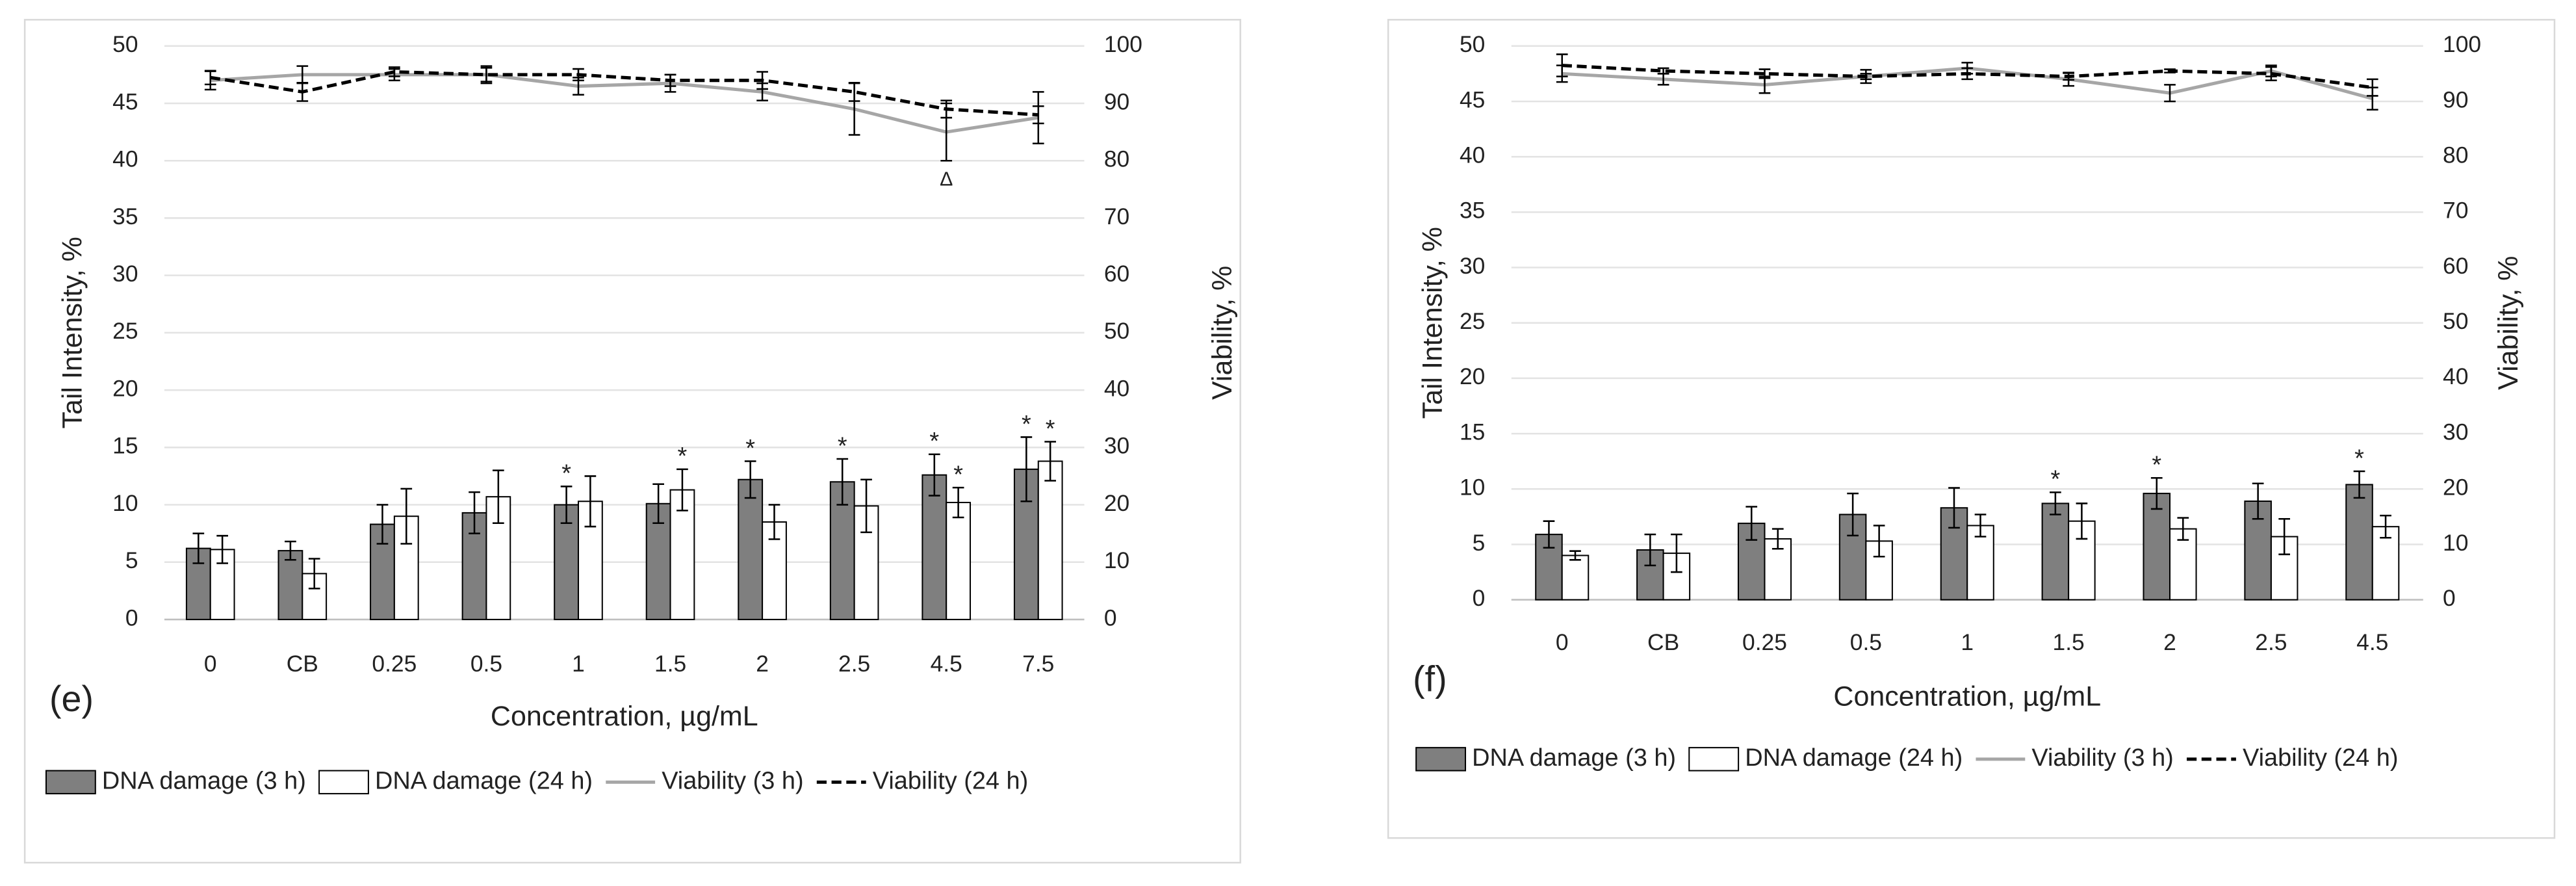 Image resolution: width=2576 pixels, height=886 pixels. I want to click on line, so click(624, 104).